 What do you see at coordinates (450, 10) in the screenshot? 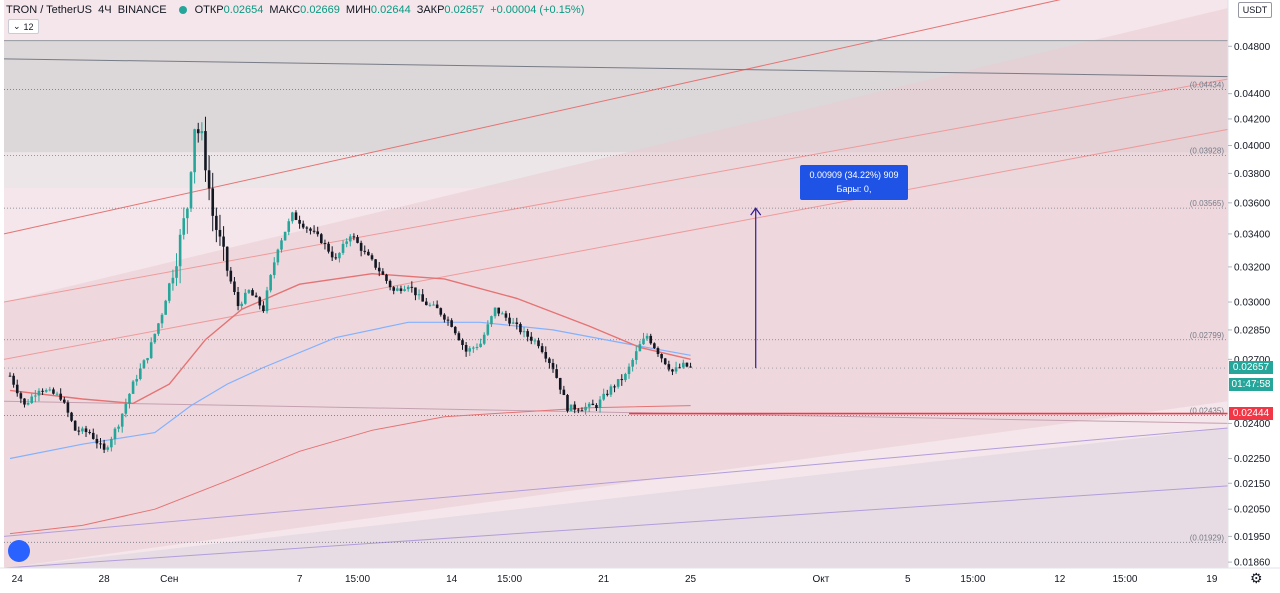
I see `ohlc-close: ЗАКР0.02657` at bounding box center [450, 10].